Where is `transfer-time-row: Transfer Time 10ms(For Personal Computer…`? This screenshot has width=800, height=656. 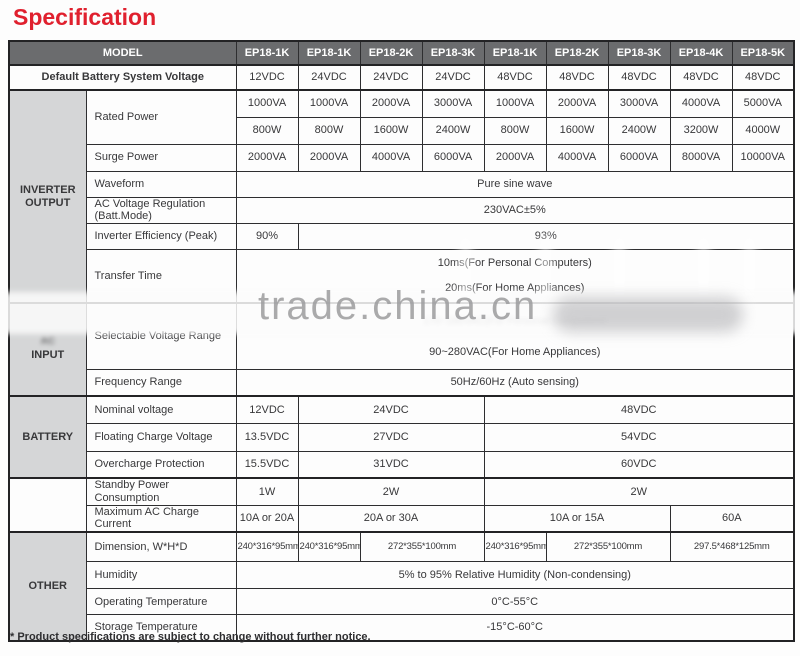 transfer-time-row: Transfer Time 10ms(For Personal Computer… is located at coordinates (402, 276).